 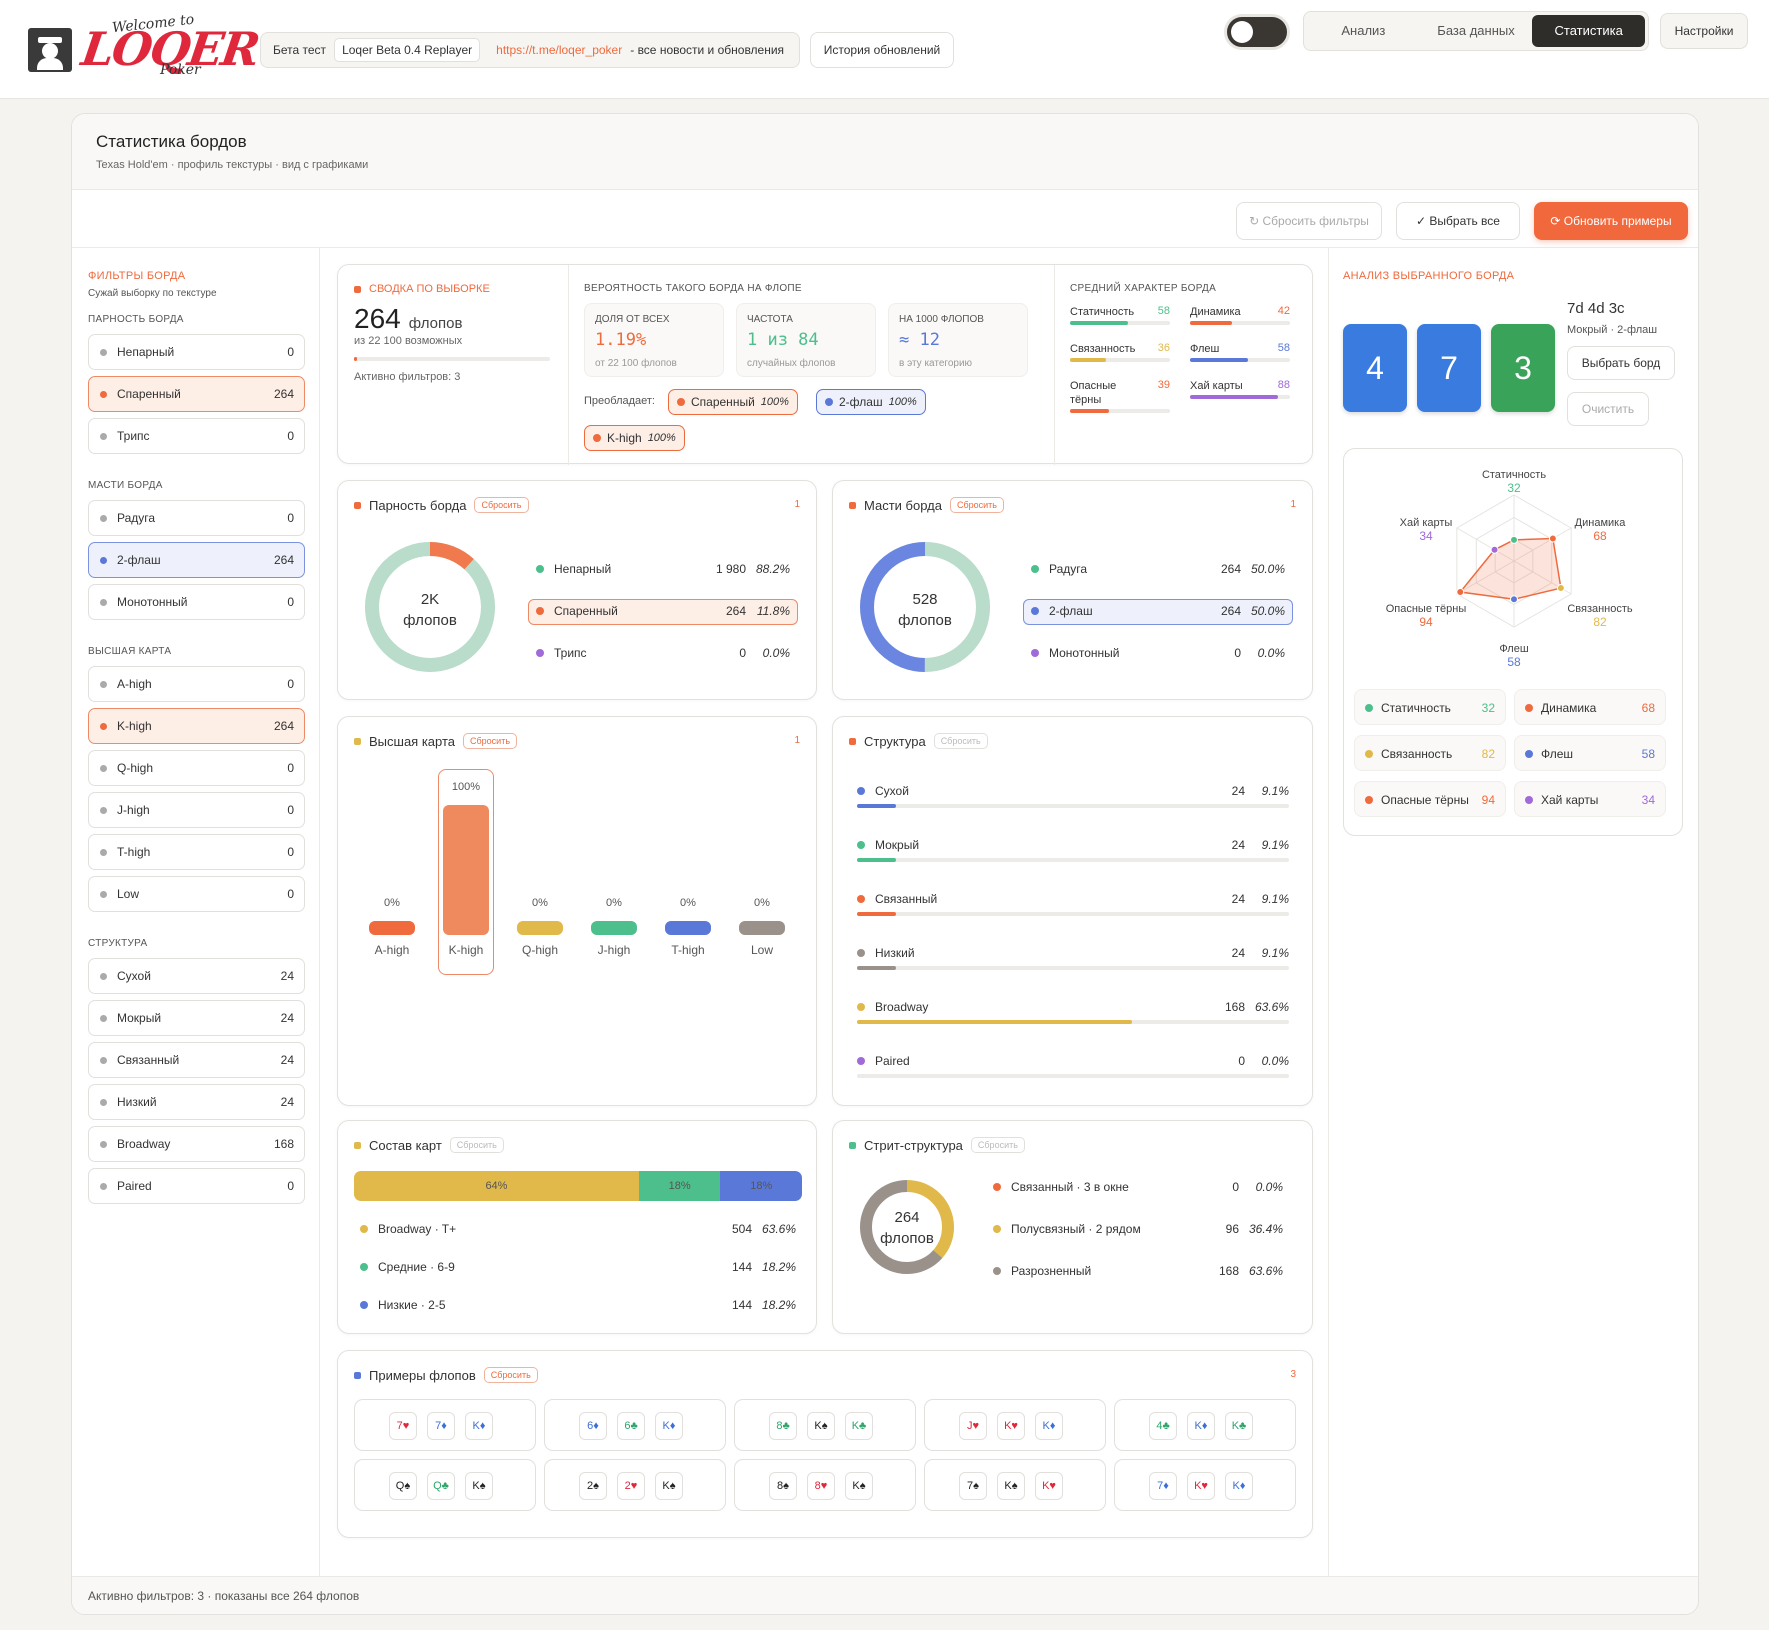 I want to click on stat-row: Средние · 6-9 144 18.2%, so click(x=578, y=1267).